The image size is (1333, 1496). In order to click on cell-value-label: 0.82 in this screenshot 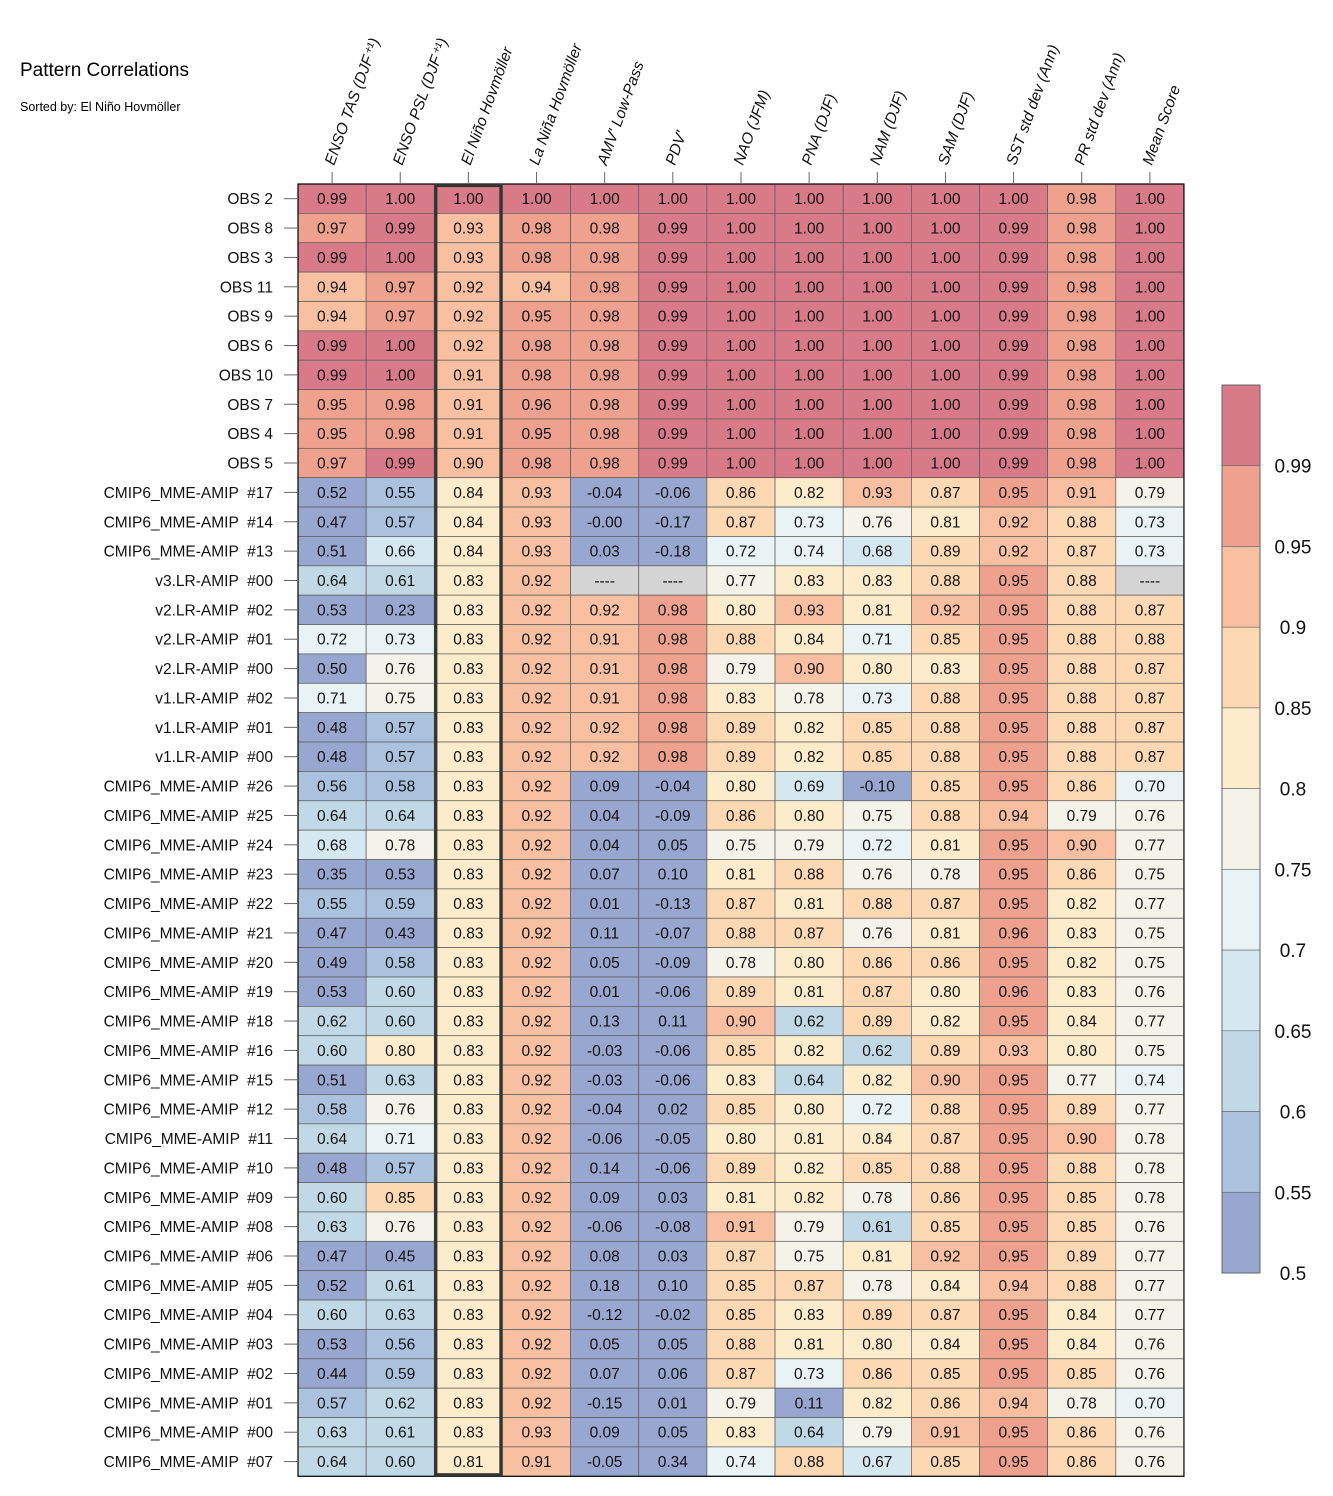, I will do `click(809, 757)`.